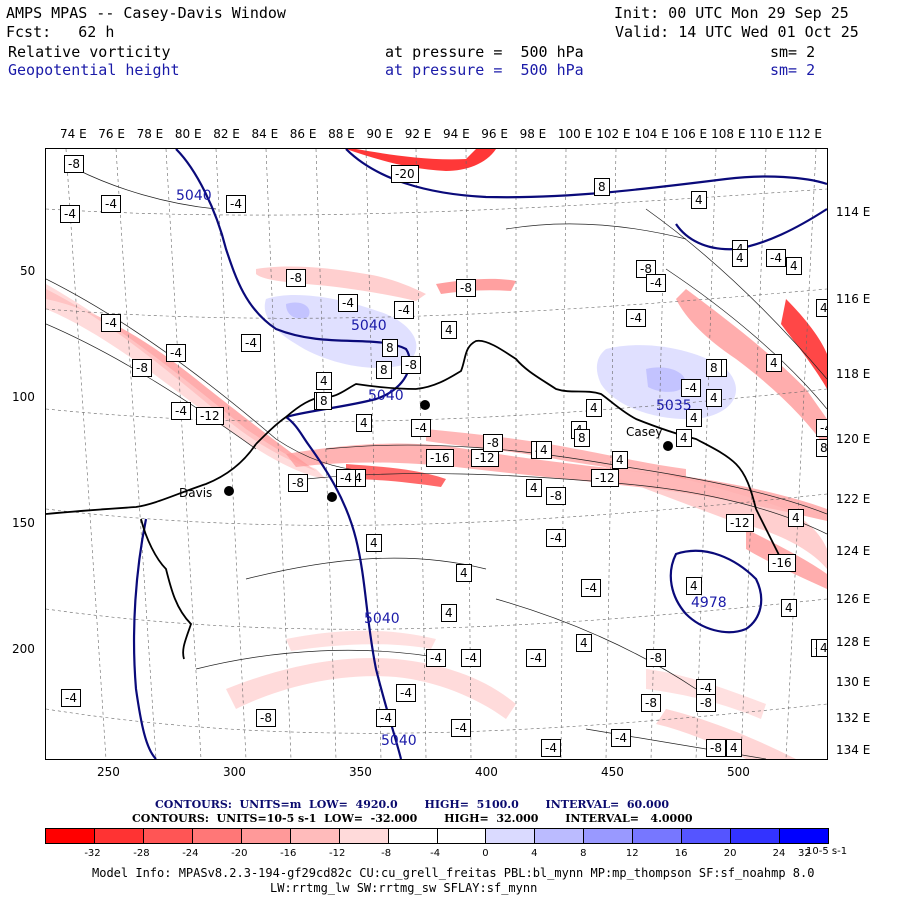 This screenshot has height=900, width=900. Describe the element at coordinates (853, 599) in the screenshot. I see `right-longitude-label: 126 E` at that location.